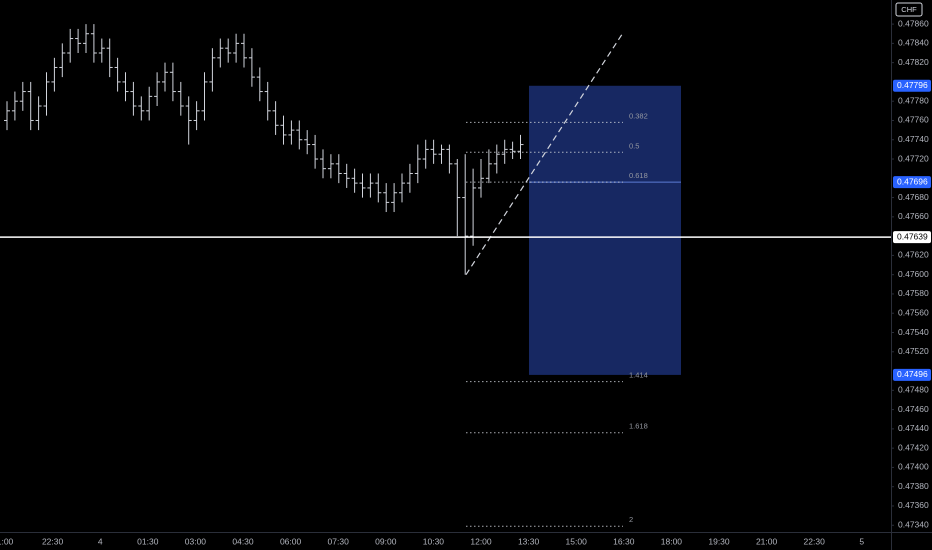 The height and width of the screenshot is (550, 932). Describe the element at coordinates (913, 390) in the screenshot. I see `y-tick-label: 0.47480` at that location.